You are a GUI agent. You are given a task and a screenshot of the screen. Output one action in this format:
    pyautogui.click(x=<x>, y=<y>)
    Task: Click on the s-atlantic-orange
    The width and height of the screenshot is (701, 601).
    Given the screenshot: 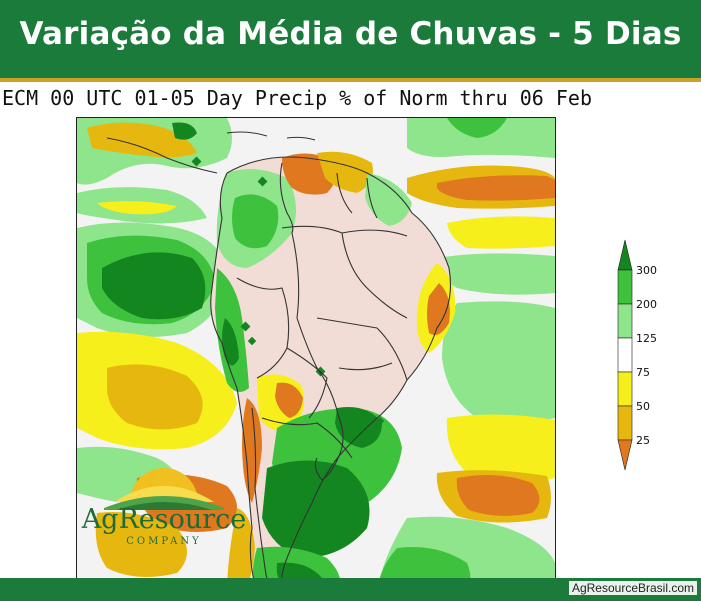 What is the action you would take?
    pyautogui.click(x=498, y=495)
    